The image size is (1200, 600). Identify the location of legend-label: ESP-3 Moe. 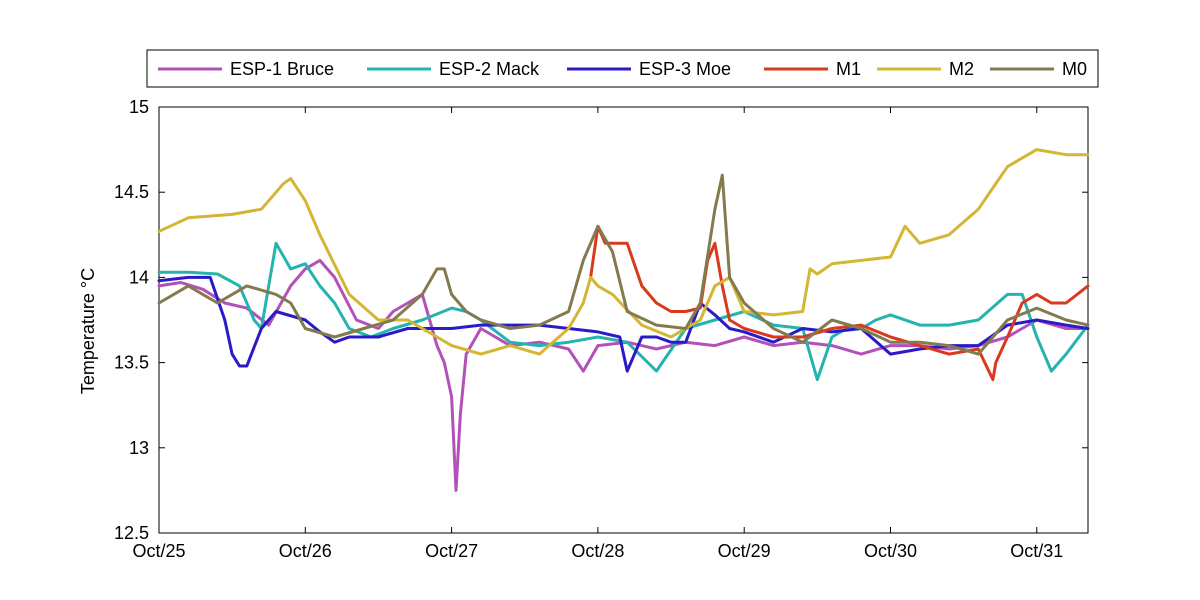
(685, 69).